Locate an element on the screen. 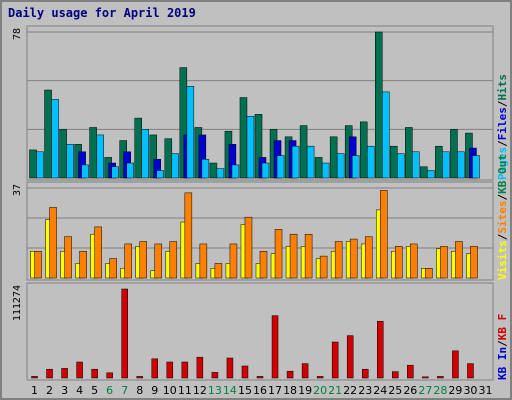  day-label-5: 5 is located at coordinates (94, 390).